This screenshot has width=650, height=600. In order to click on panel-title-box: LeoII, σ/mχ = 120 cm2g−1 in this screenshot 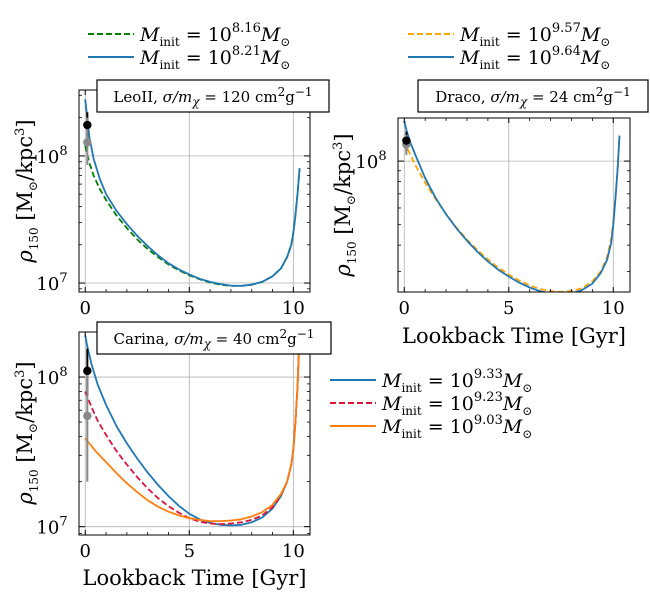, I will do `click(213, 96)`.